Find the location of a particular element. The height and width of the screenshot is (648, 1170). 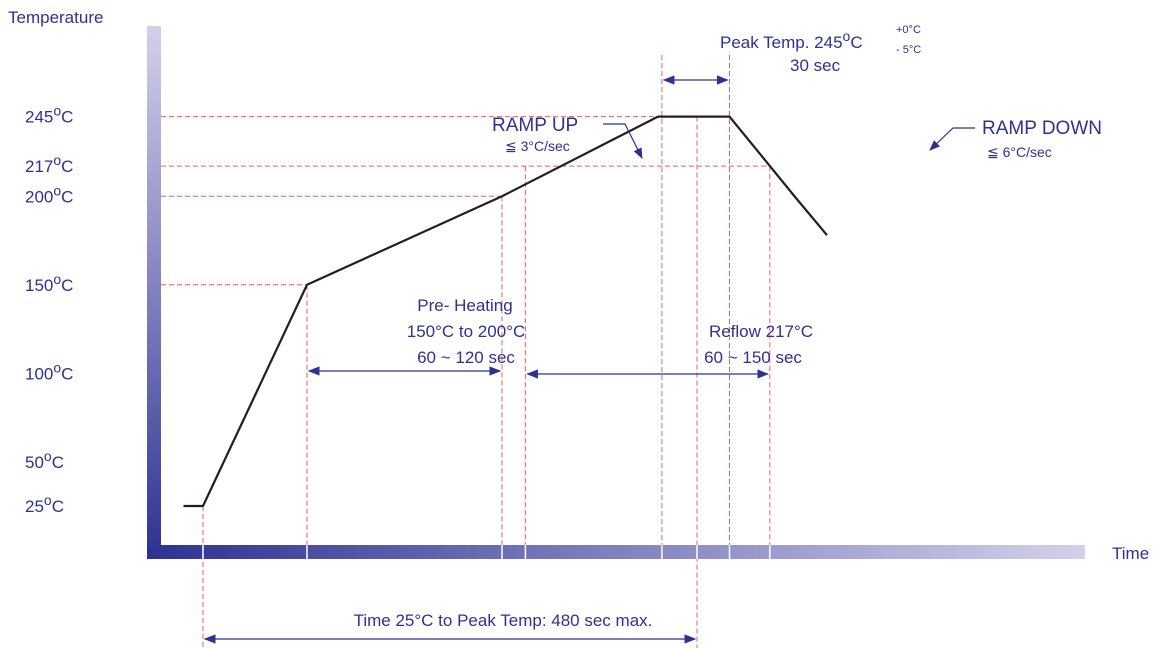

x-axis-bar is located at coordinates (616, 552).